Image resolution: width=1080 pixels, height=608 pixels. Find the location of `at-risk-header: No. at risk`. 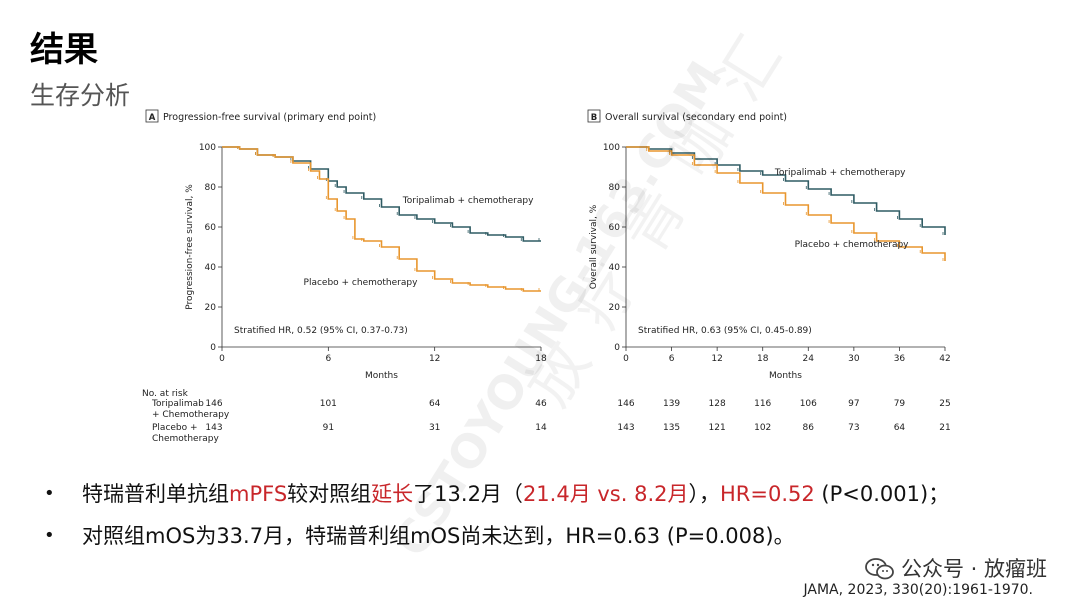

at-risk-header: No. at risk is located at coordinates (165, 394).